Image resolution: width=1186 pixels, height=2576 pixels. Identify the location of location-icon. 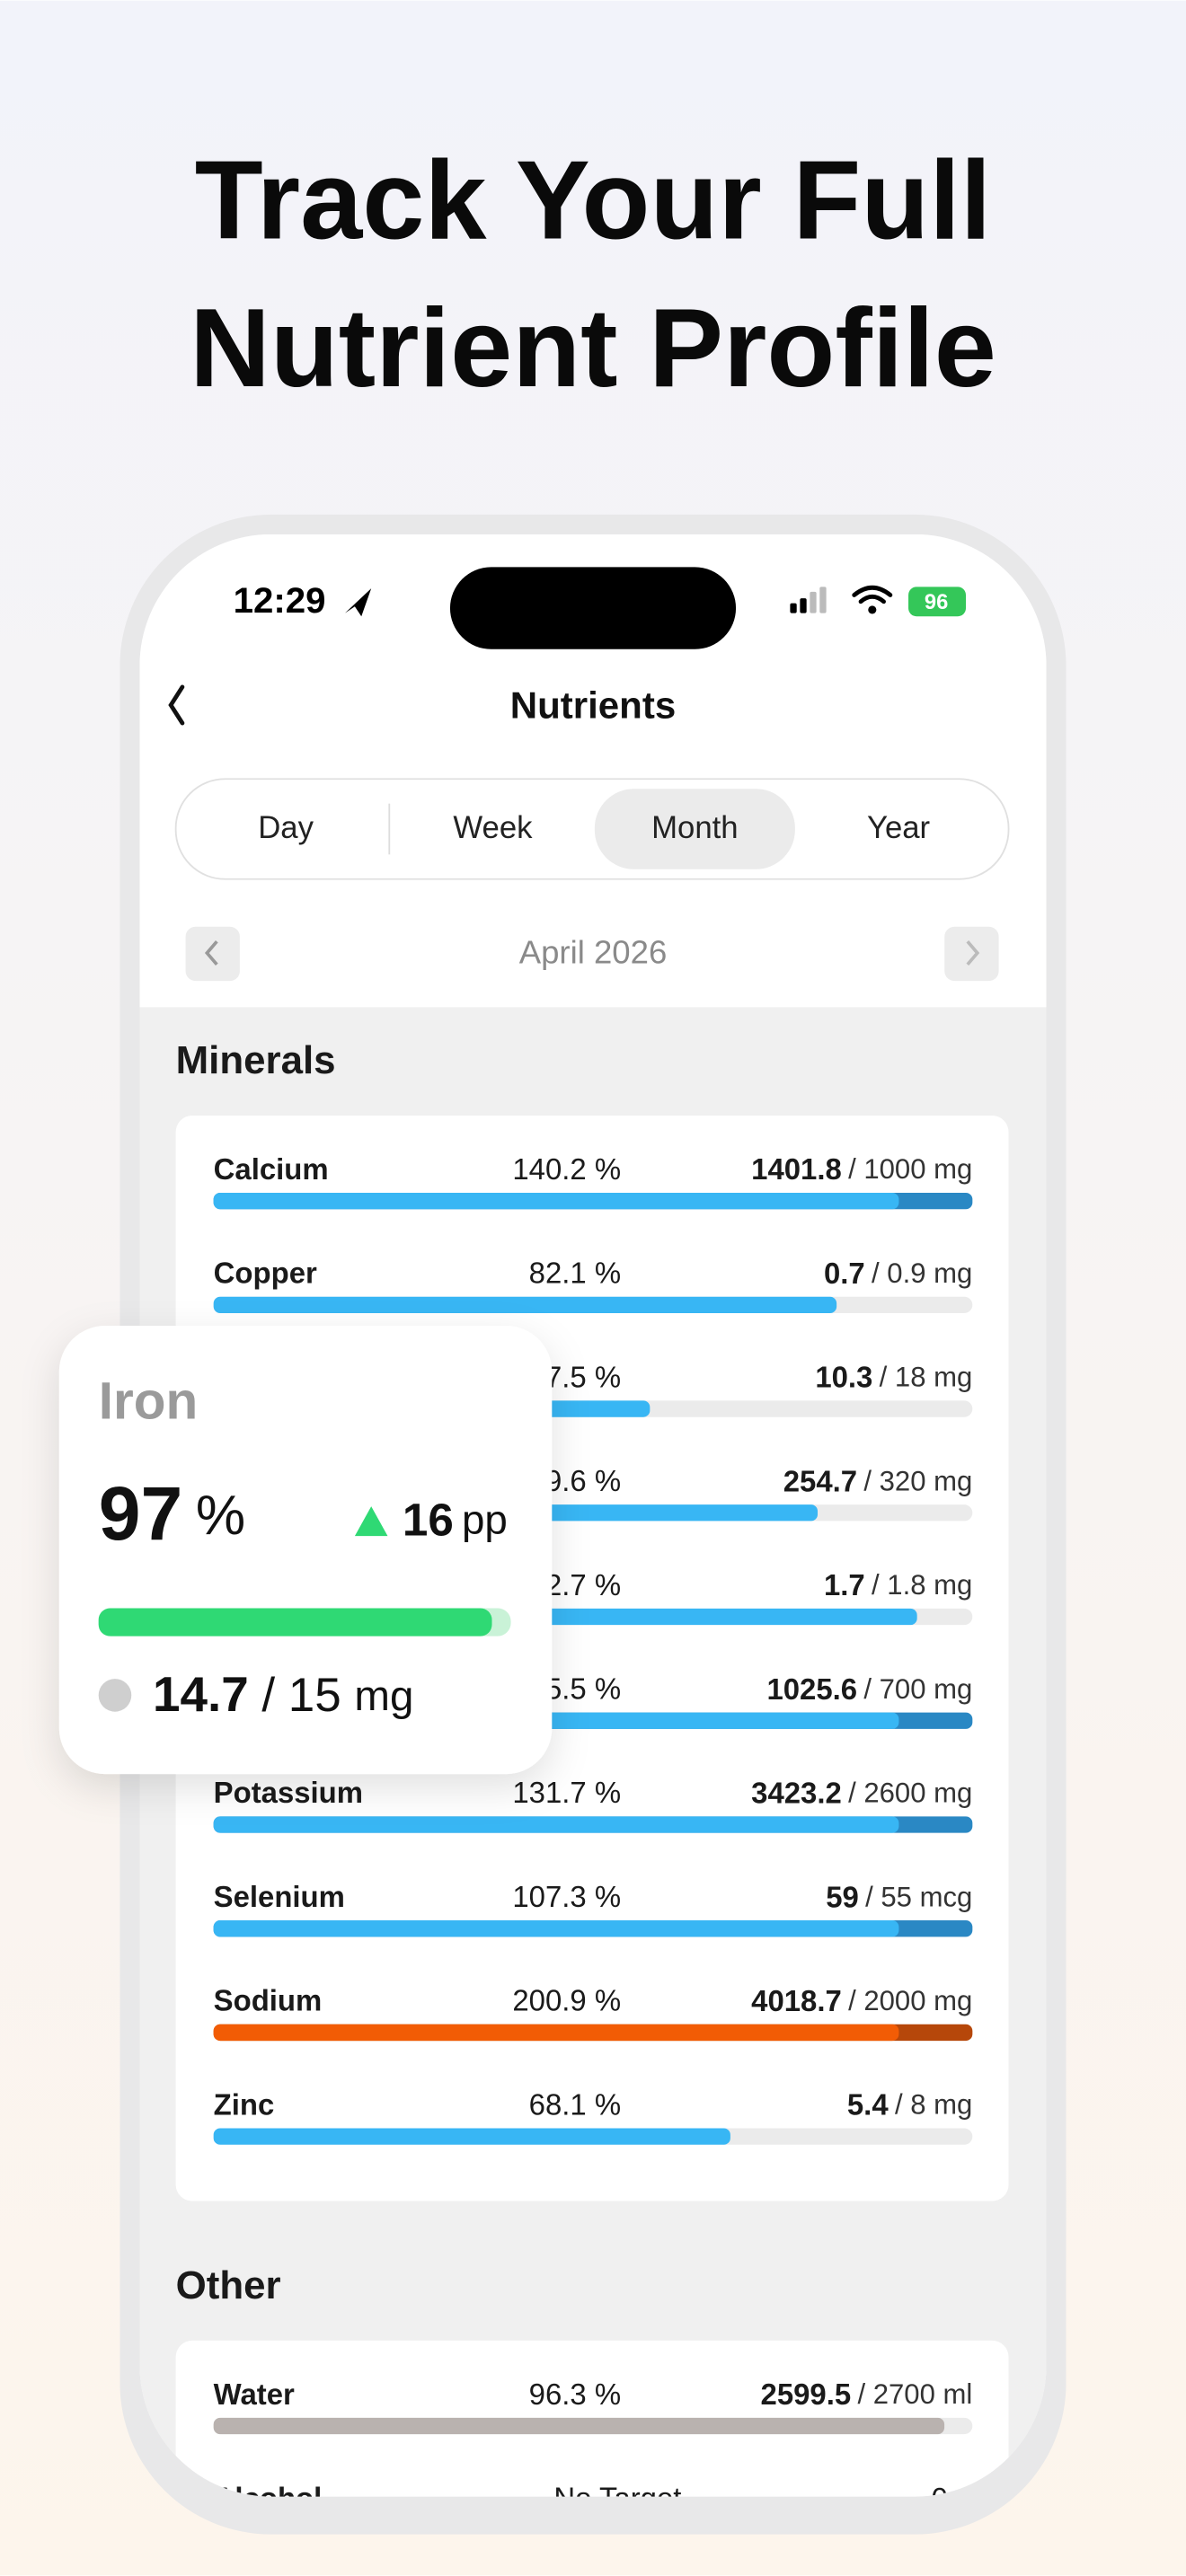
(358, 602).